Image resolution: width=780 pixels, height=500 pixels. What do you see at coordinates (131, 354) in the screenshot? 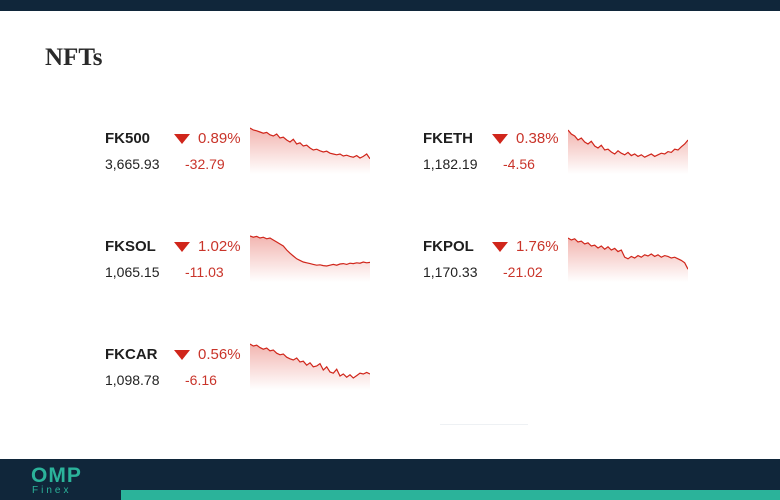
I see `ticker-symbol: FKCAR` at bounding box center [131, 354].